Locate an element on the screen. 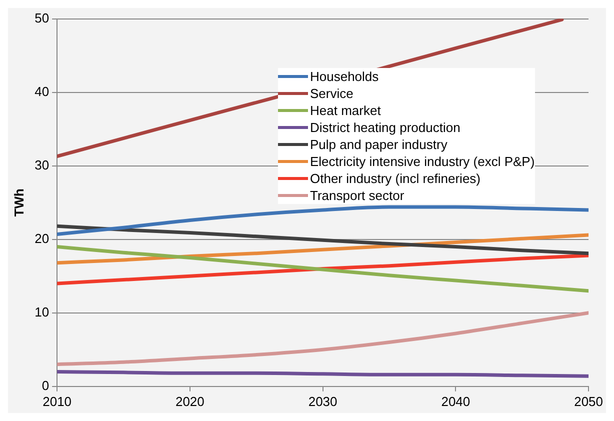  x-tick-label: 2050 is located at coordinates (588, 401).